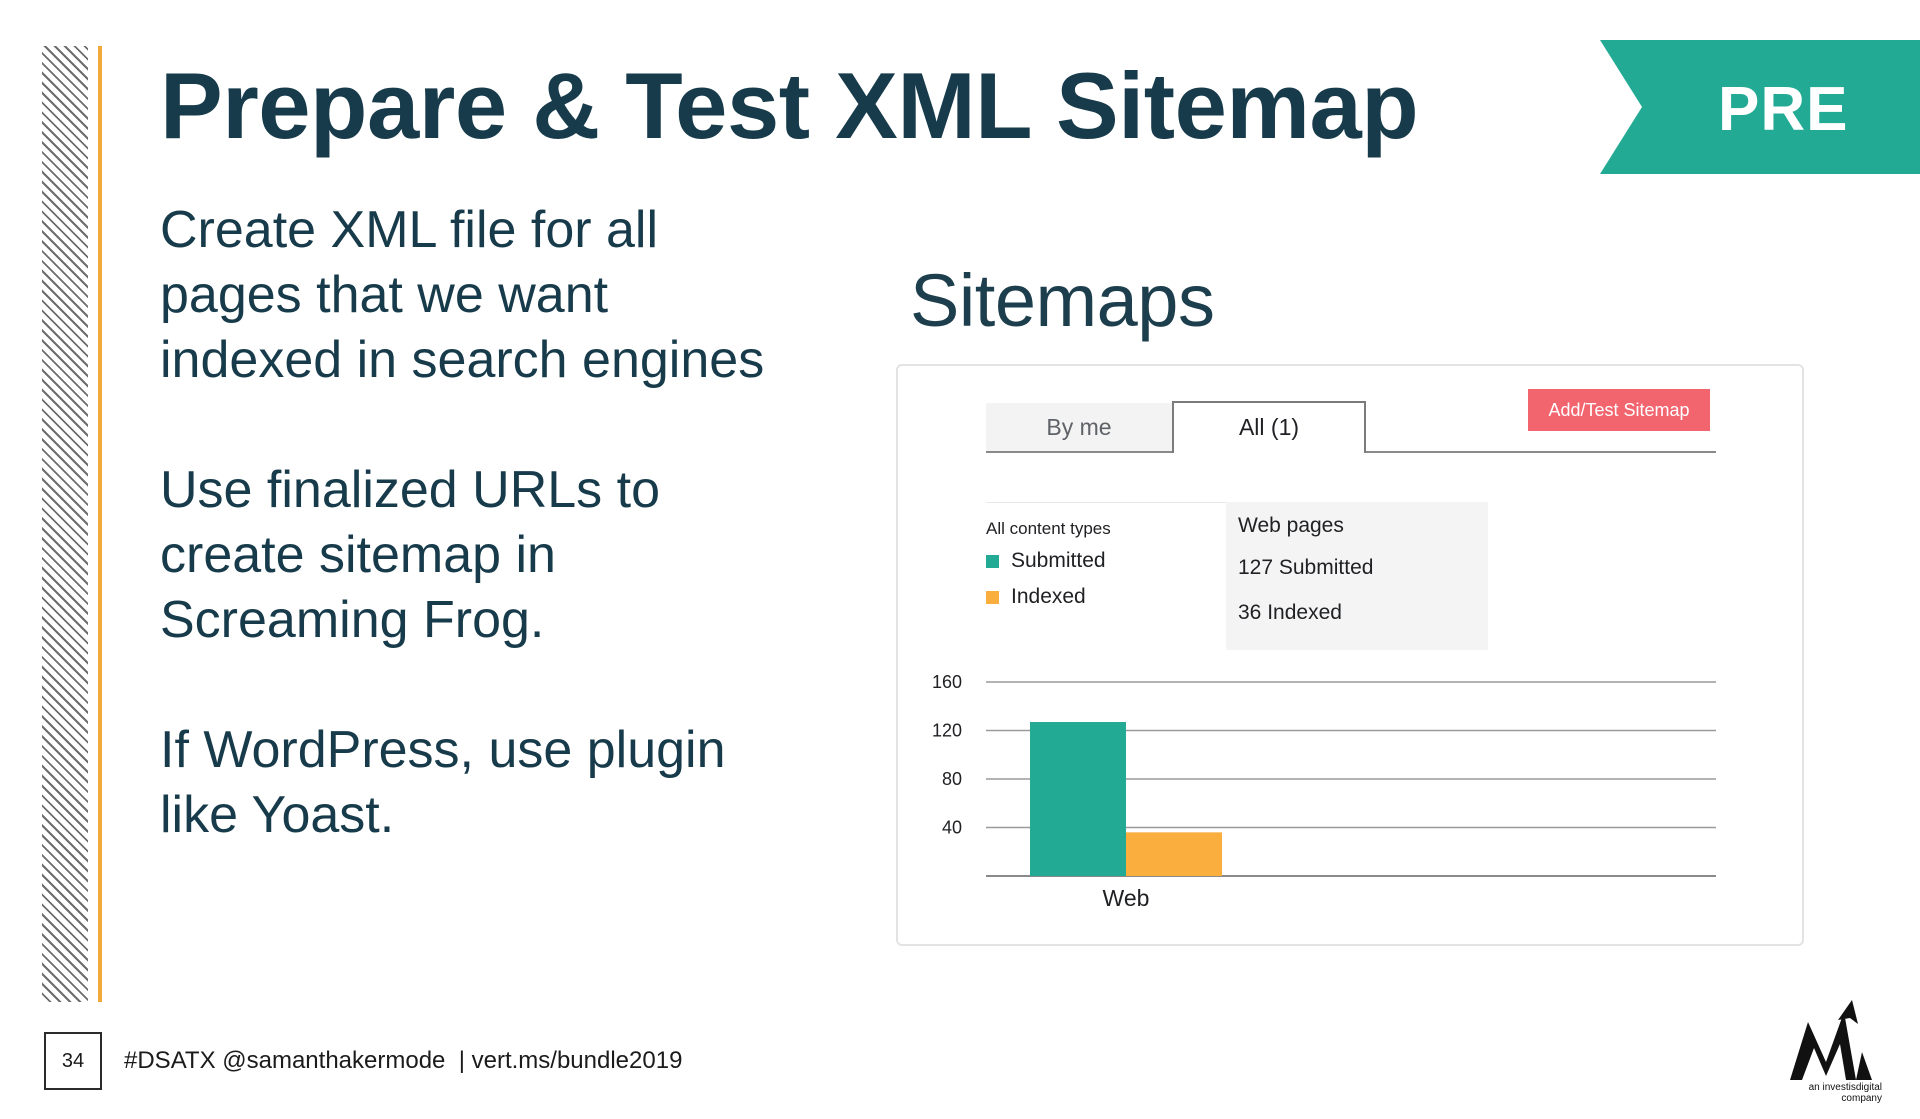  I want to click on x-category-label: Web, so click(1126, 898).